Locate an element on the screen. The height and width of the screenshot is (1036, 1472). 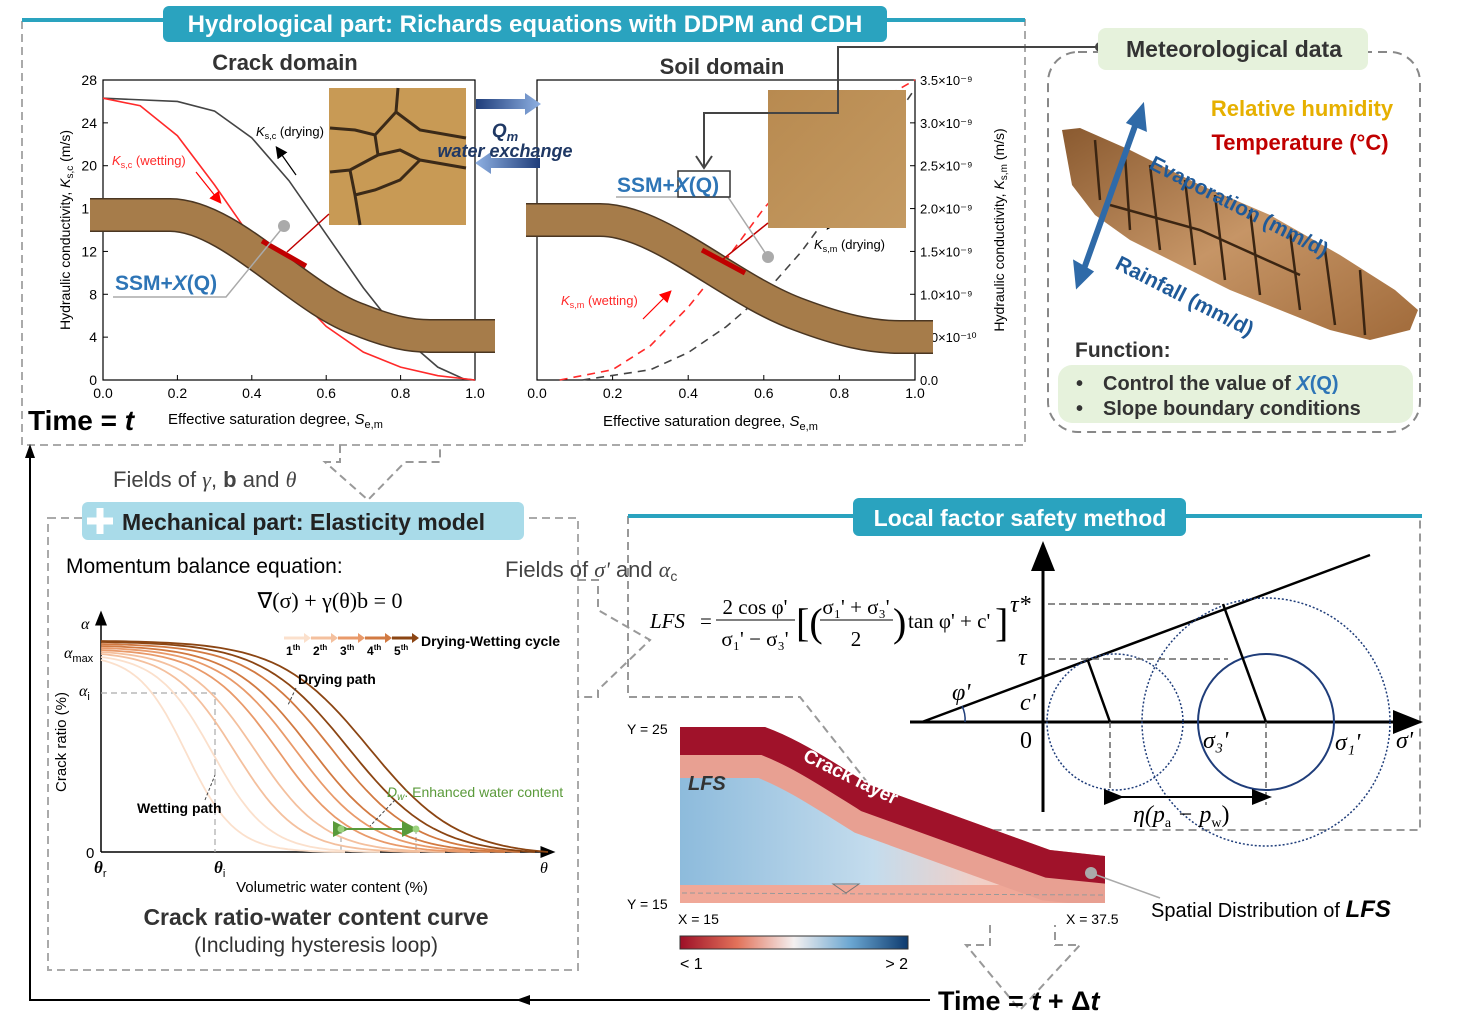
cycle-legend-label: 2th is located at coordinates (320, 650).